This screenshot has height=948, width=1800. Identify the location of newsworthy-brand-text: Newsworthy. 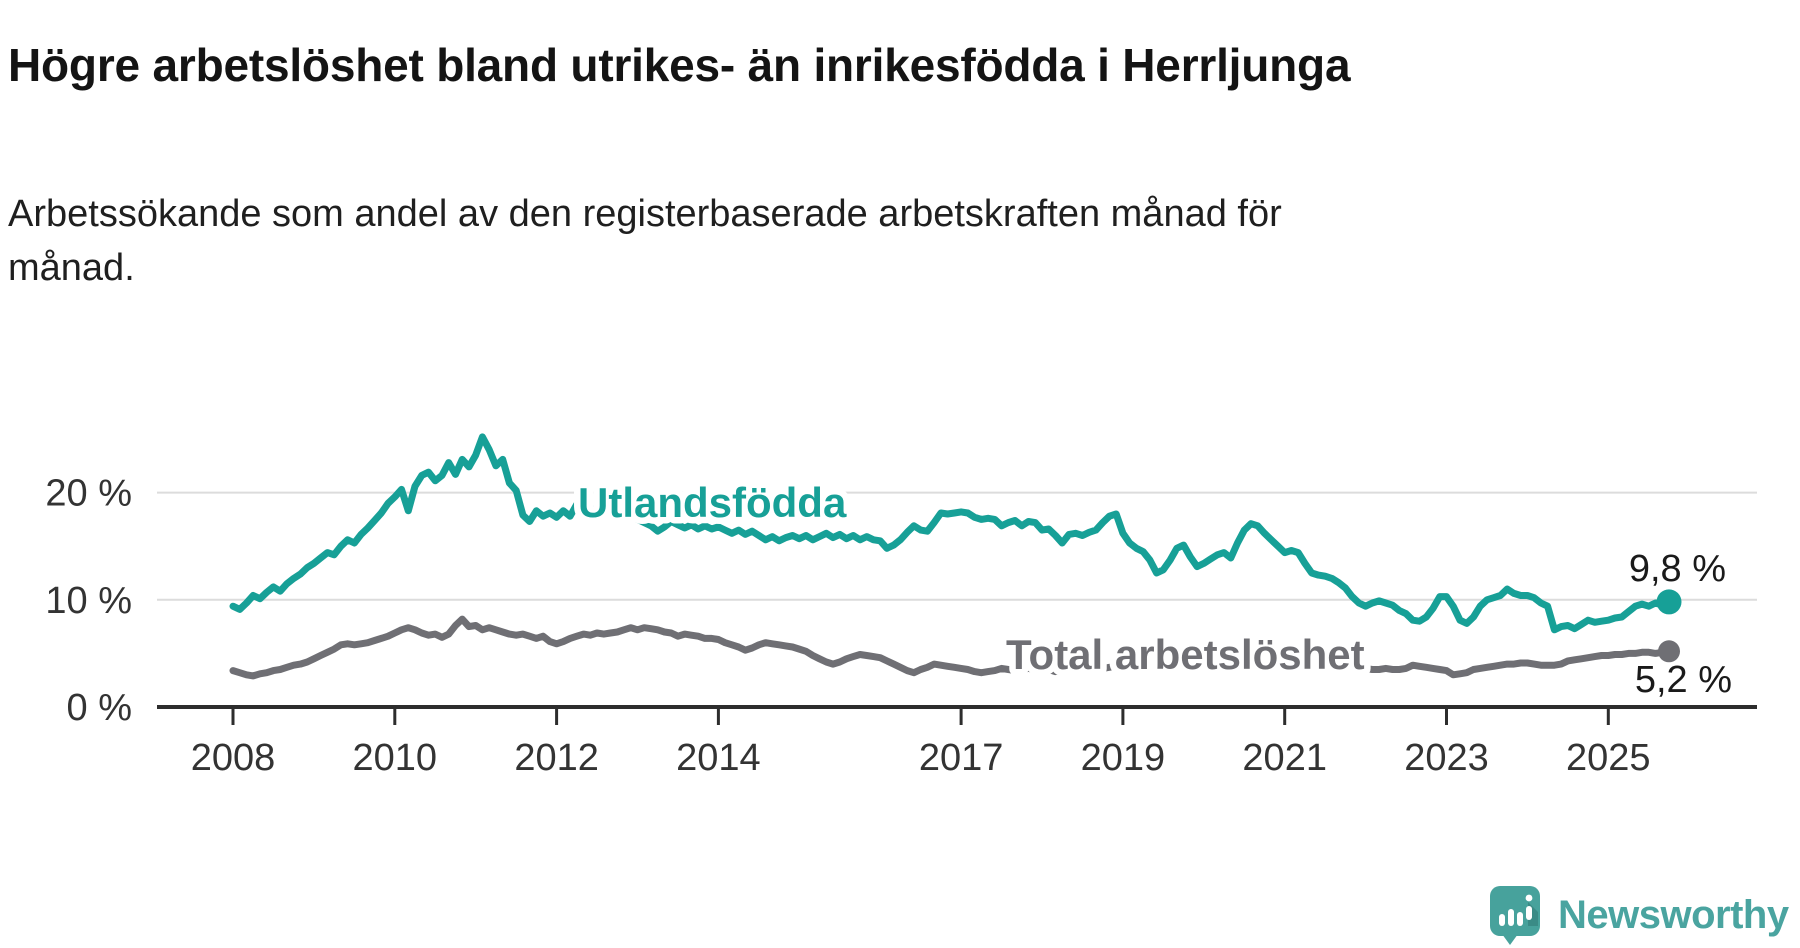
(1673, 914).